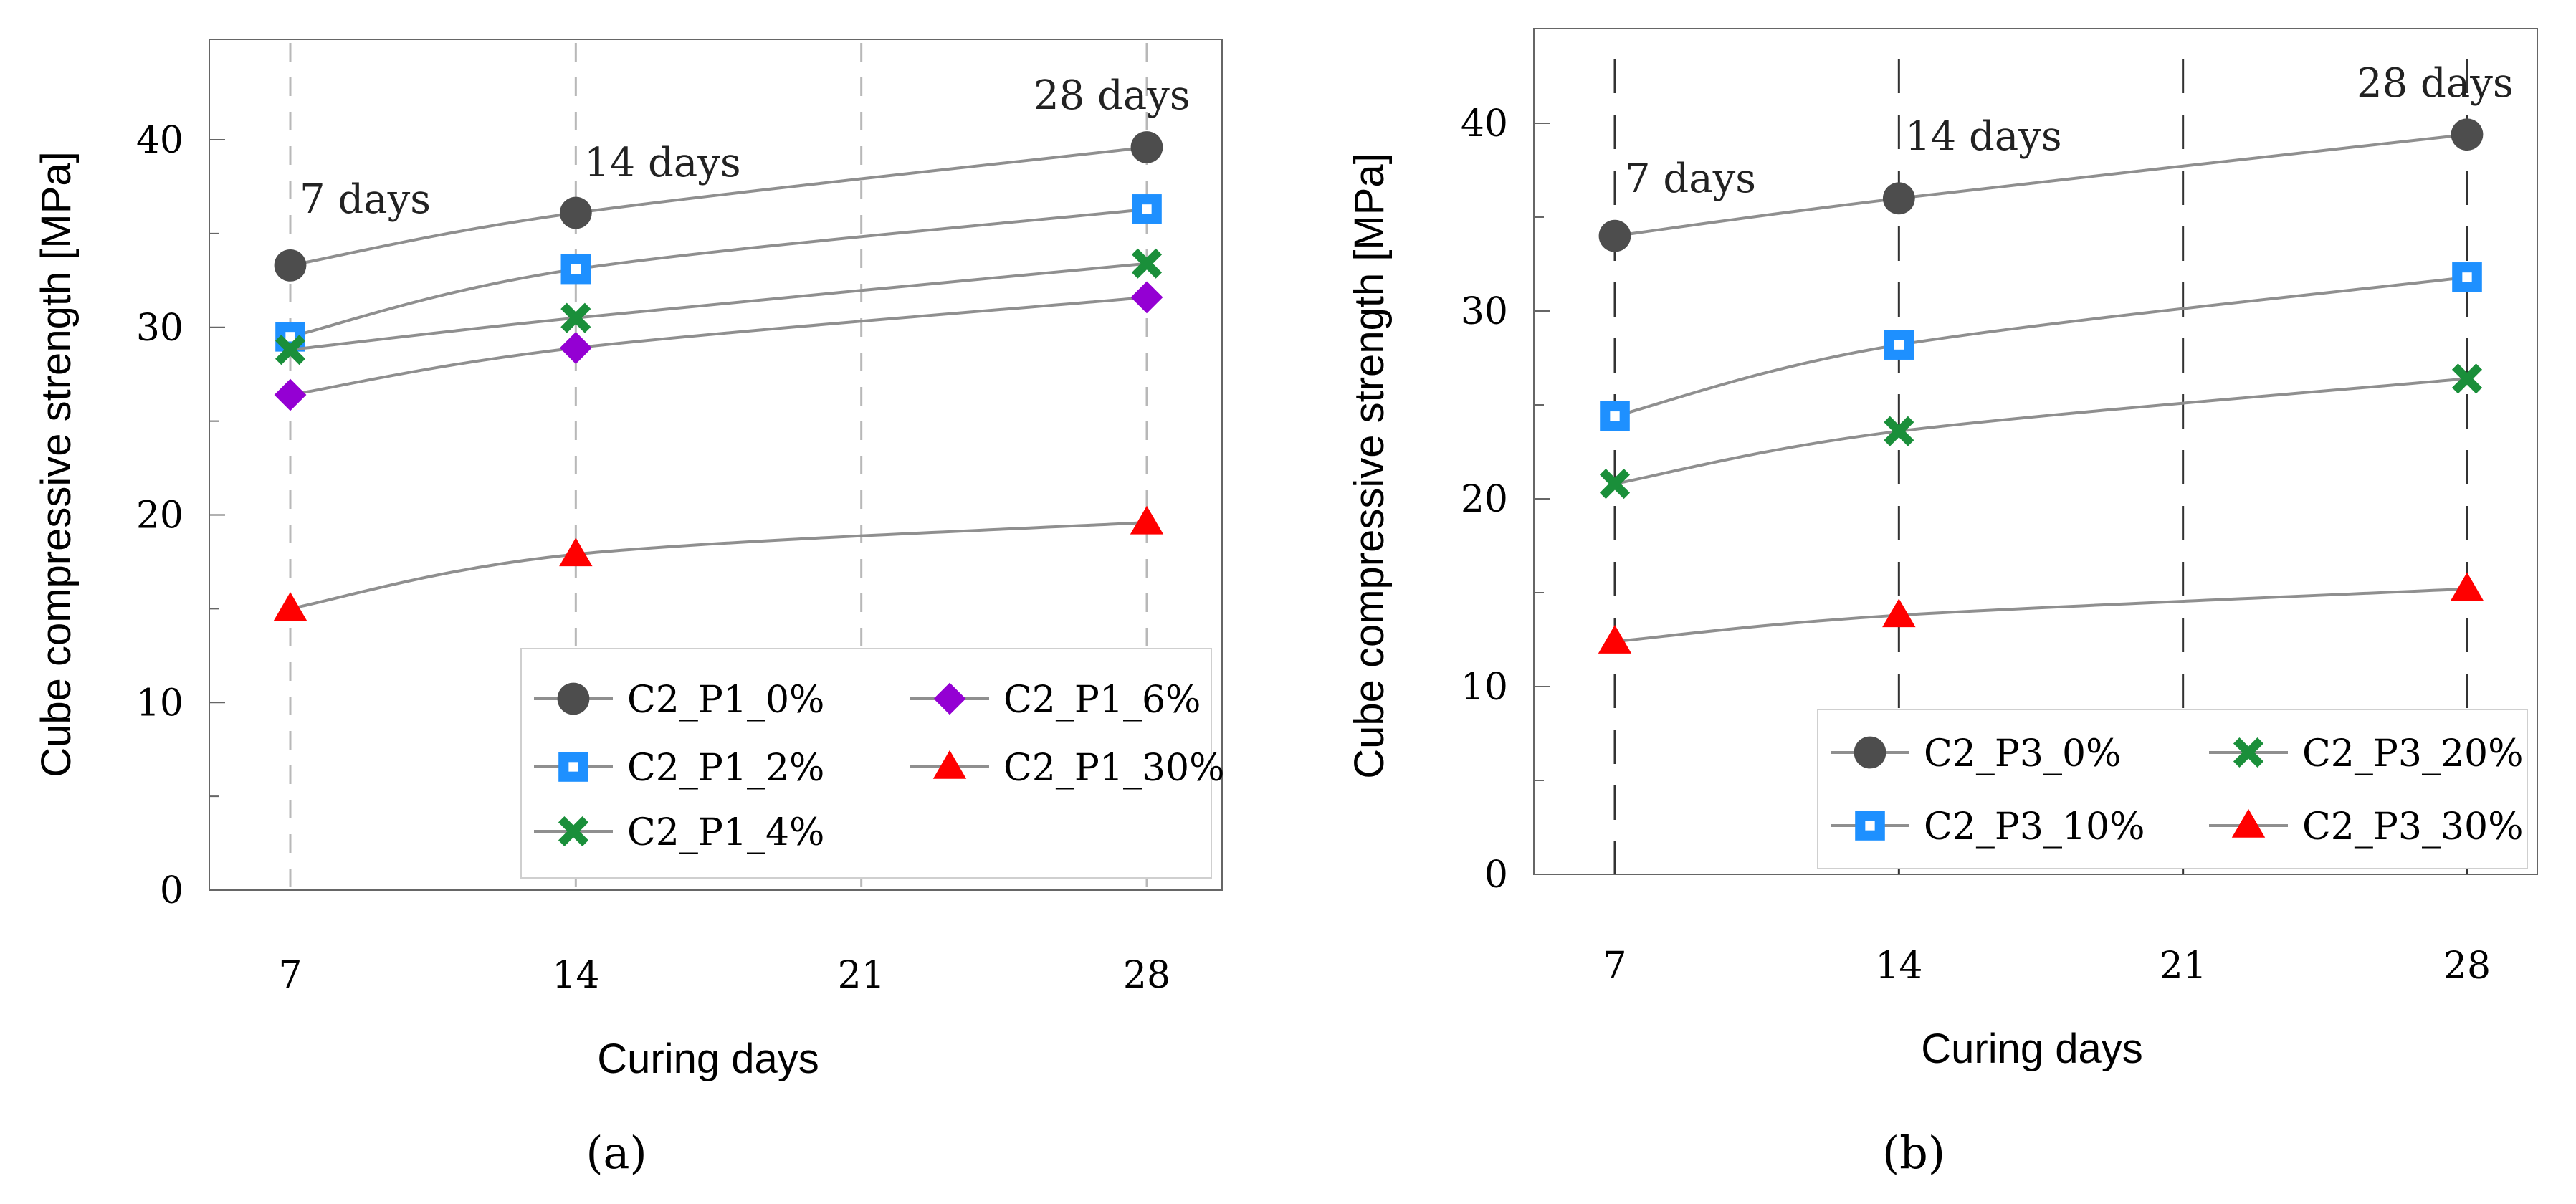 This screenshot has height=1204, width=2576. Describe the element at coordinates (159, 141) in the screenshot. I see `chart-a-y-tick-label: 40` at that location.